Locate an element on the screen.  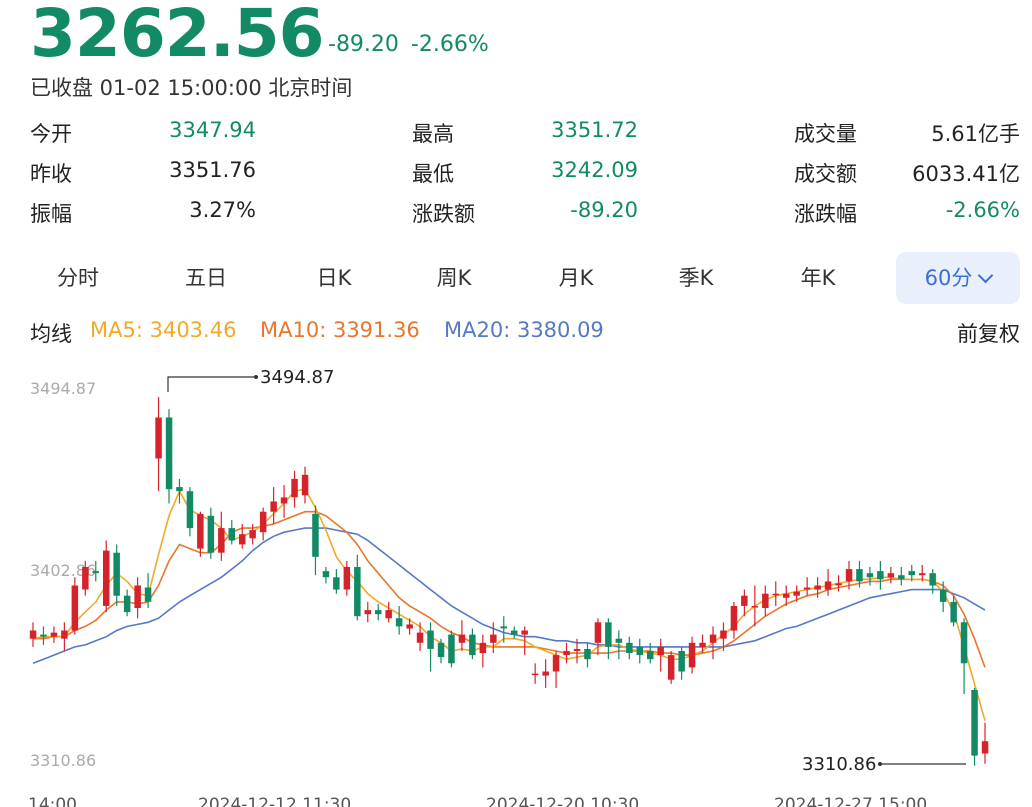
x-label: 2024-12-27 15:00 is located at coordinates (850, 801).